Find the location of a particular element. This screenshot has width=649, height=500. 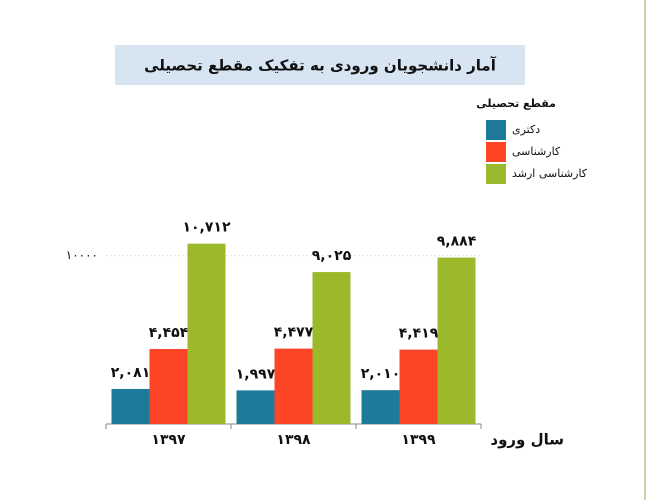

legend-label: کارشناسی ارشد is located at coordinates (550, 173).